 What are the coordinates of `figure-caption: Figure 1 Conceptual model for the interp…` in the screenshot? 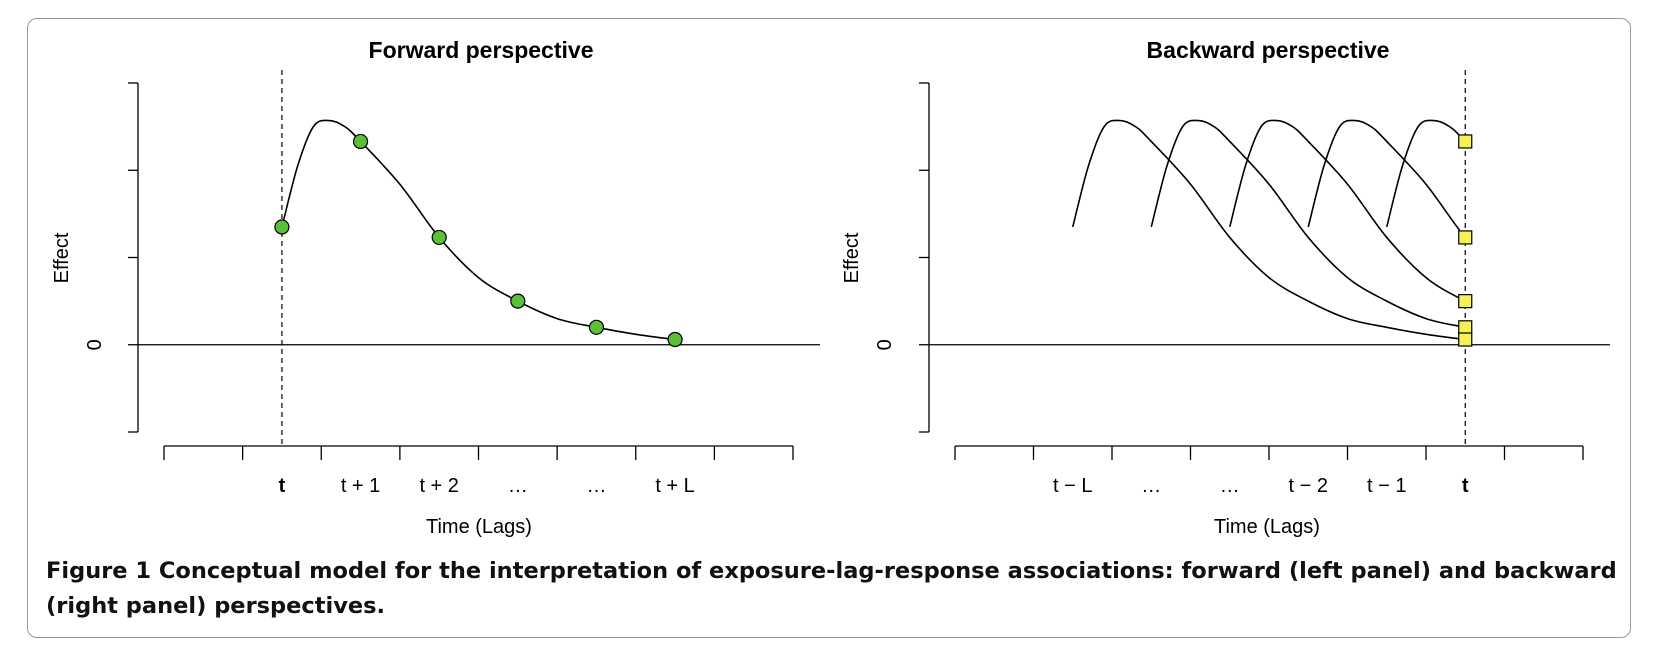 It's located at (836, 589).